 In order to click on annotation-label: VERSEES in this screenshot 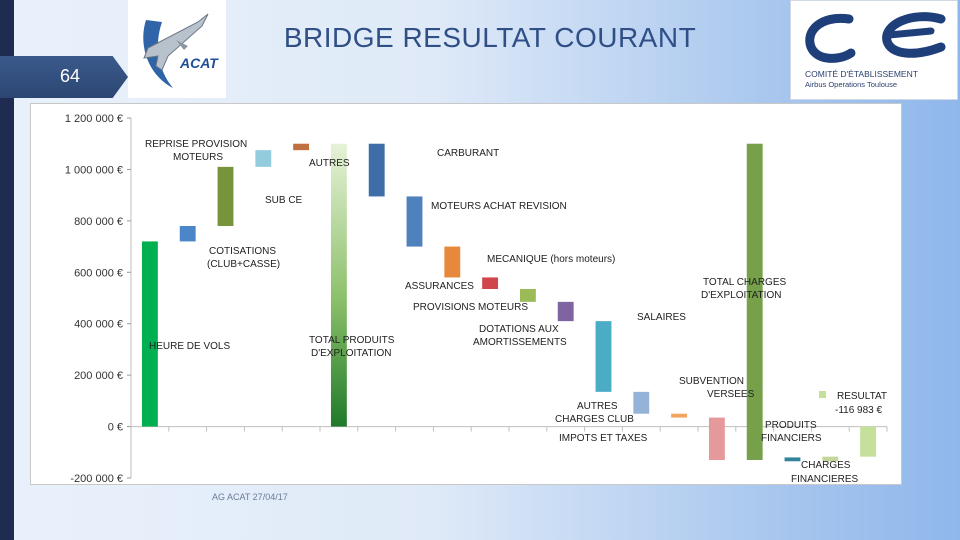, I will do `click(731, 394)`.